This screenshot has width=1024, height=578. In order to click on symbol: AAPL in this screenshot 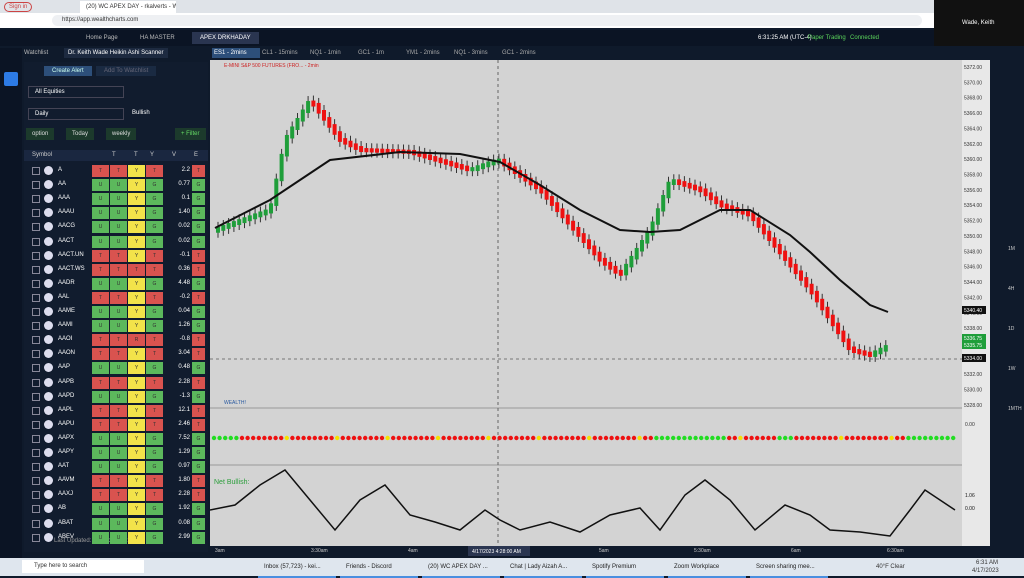, I will do `click(66, 409)`.